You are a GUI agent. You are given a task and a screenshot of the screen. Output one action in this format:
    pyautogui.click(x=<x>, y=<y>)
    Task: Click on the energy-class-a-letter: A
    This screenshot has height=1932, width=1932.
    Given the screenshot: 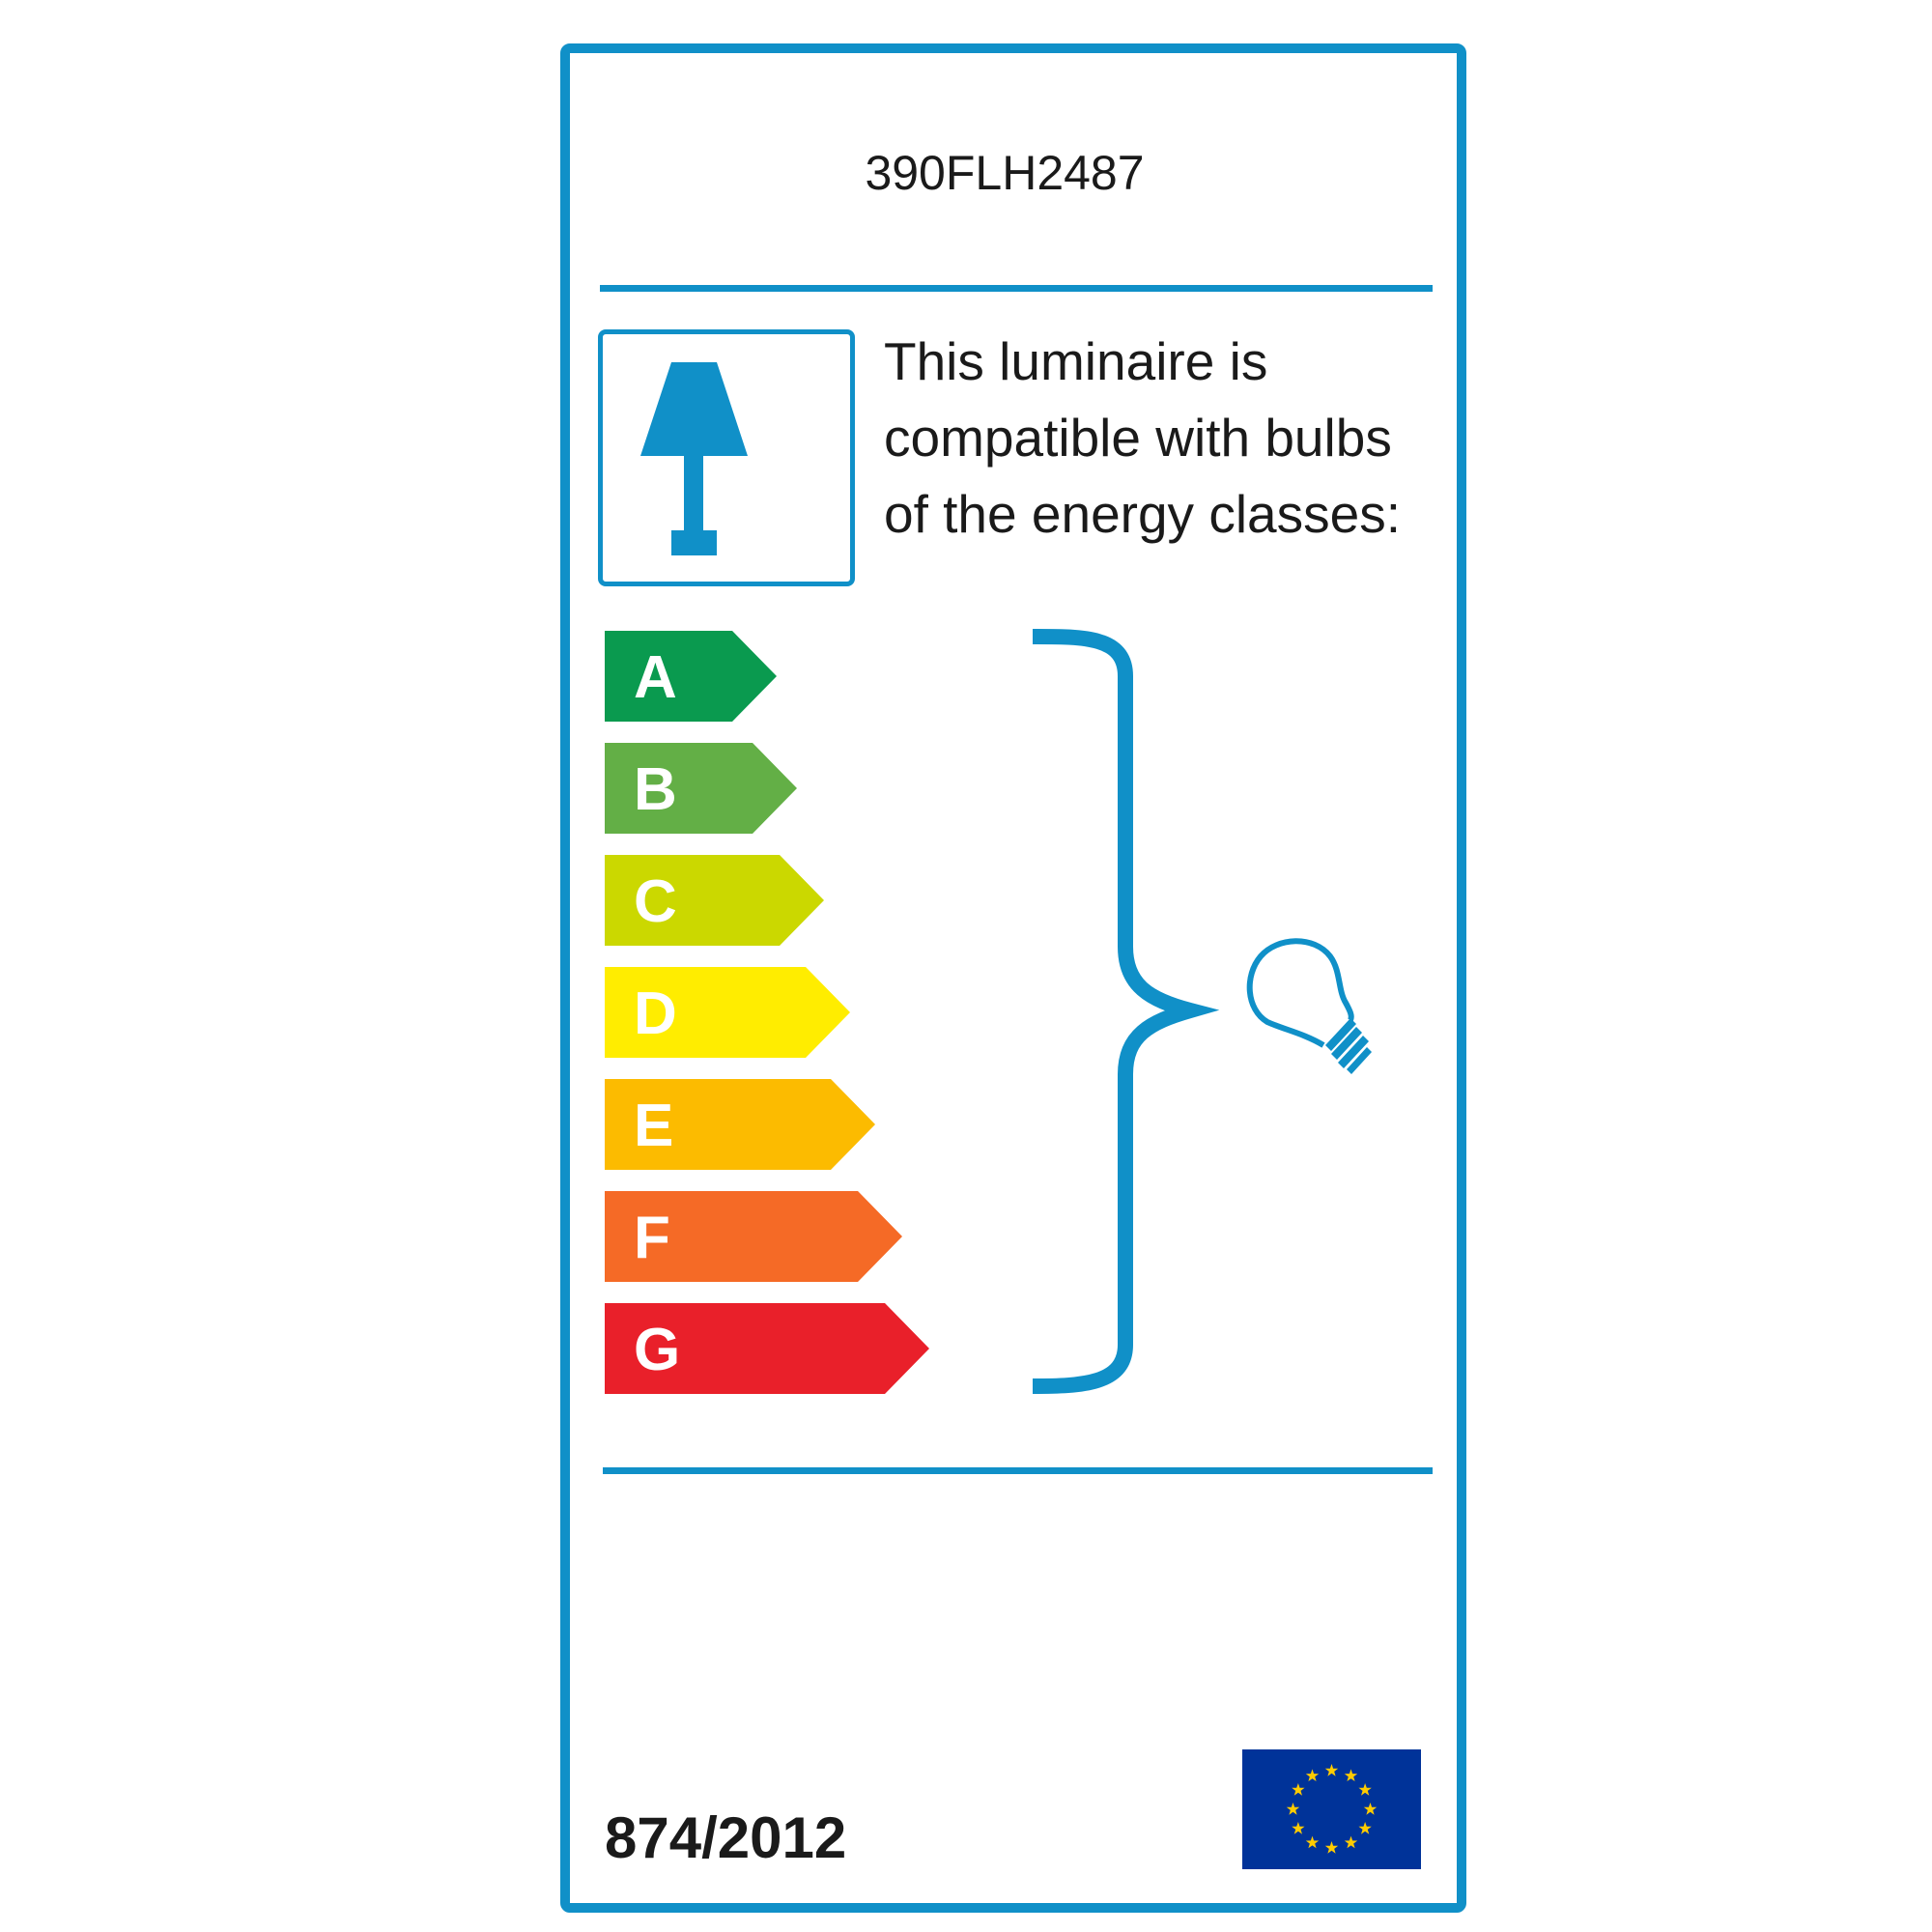 What is the action you would take?
    pyautogui.click(x=655, y=677)
    